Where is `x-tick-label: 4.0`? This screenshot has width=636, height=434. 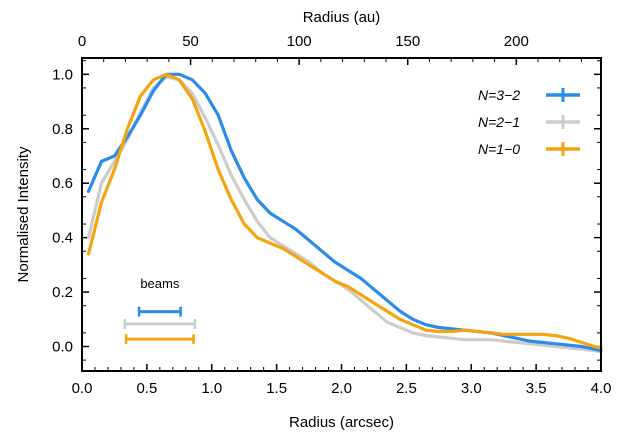
x-tick-label: 4.0 is located at coordinates (601, 388).